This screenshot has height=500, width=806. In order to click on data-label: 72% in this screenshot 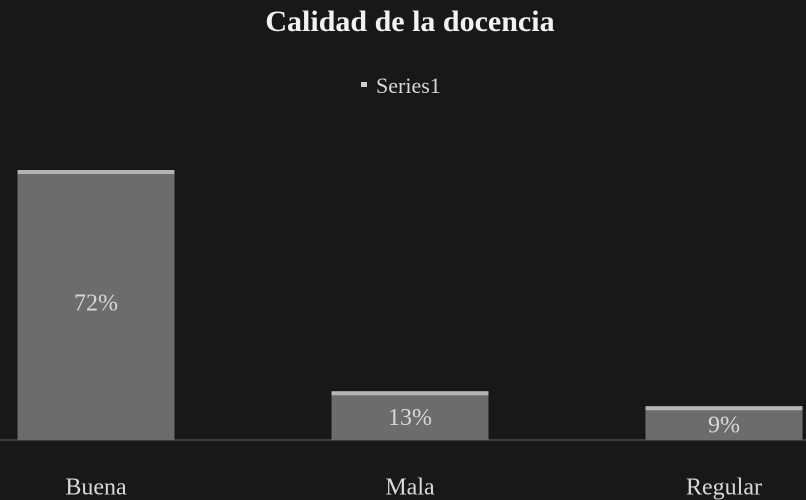, I will do `click(96, 304)`.